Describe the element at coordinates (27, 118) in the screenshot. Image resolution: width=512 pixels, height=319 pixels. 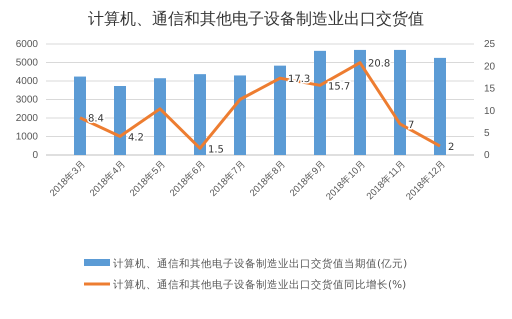
I see `y-tick-label: 2000` at that location.